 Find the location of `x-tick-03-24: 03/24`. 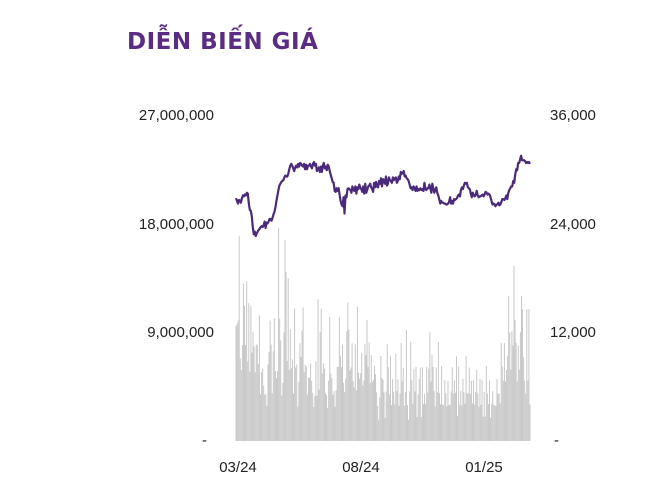

x-tick-03-24: 03/24 is located at coordinates (238, 467).